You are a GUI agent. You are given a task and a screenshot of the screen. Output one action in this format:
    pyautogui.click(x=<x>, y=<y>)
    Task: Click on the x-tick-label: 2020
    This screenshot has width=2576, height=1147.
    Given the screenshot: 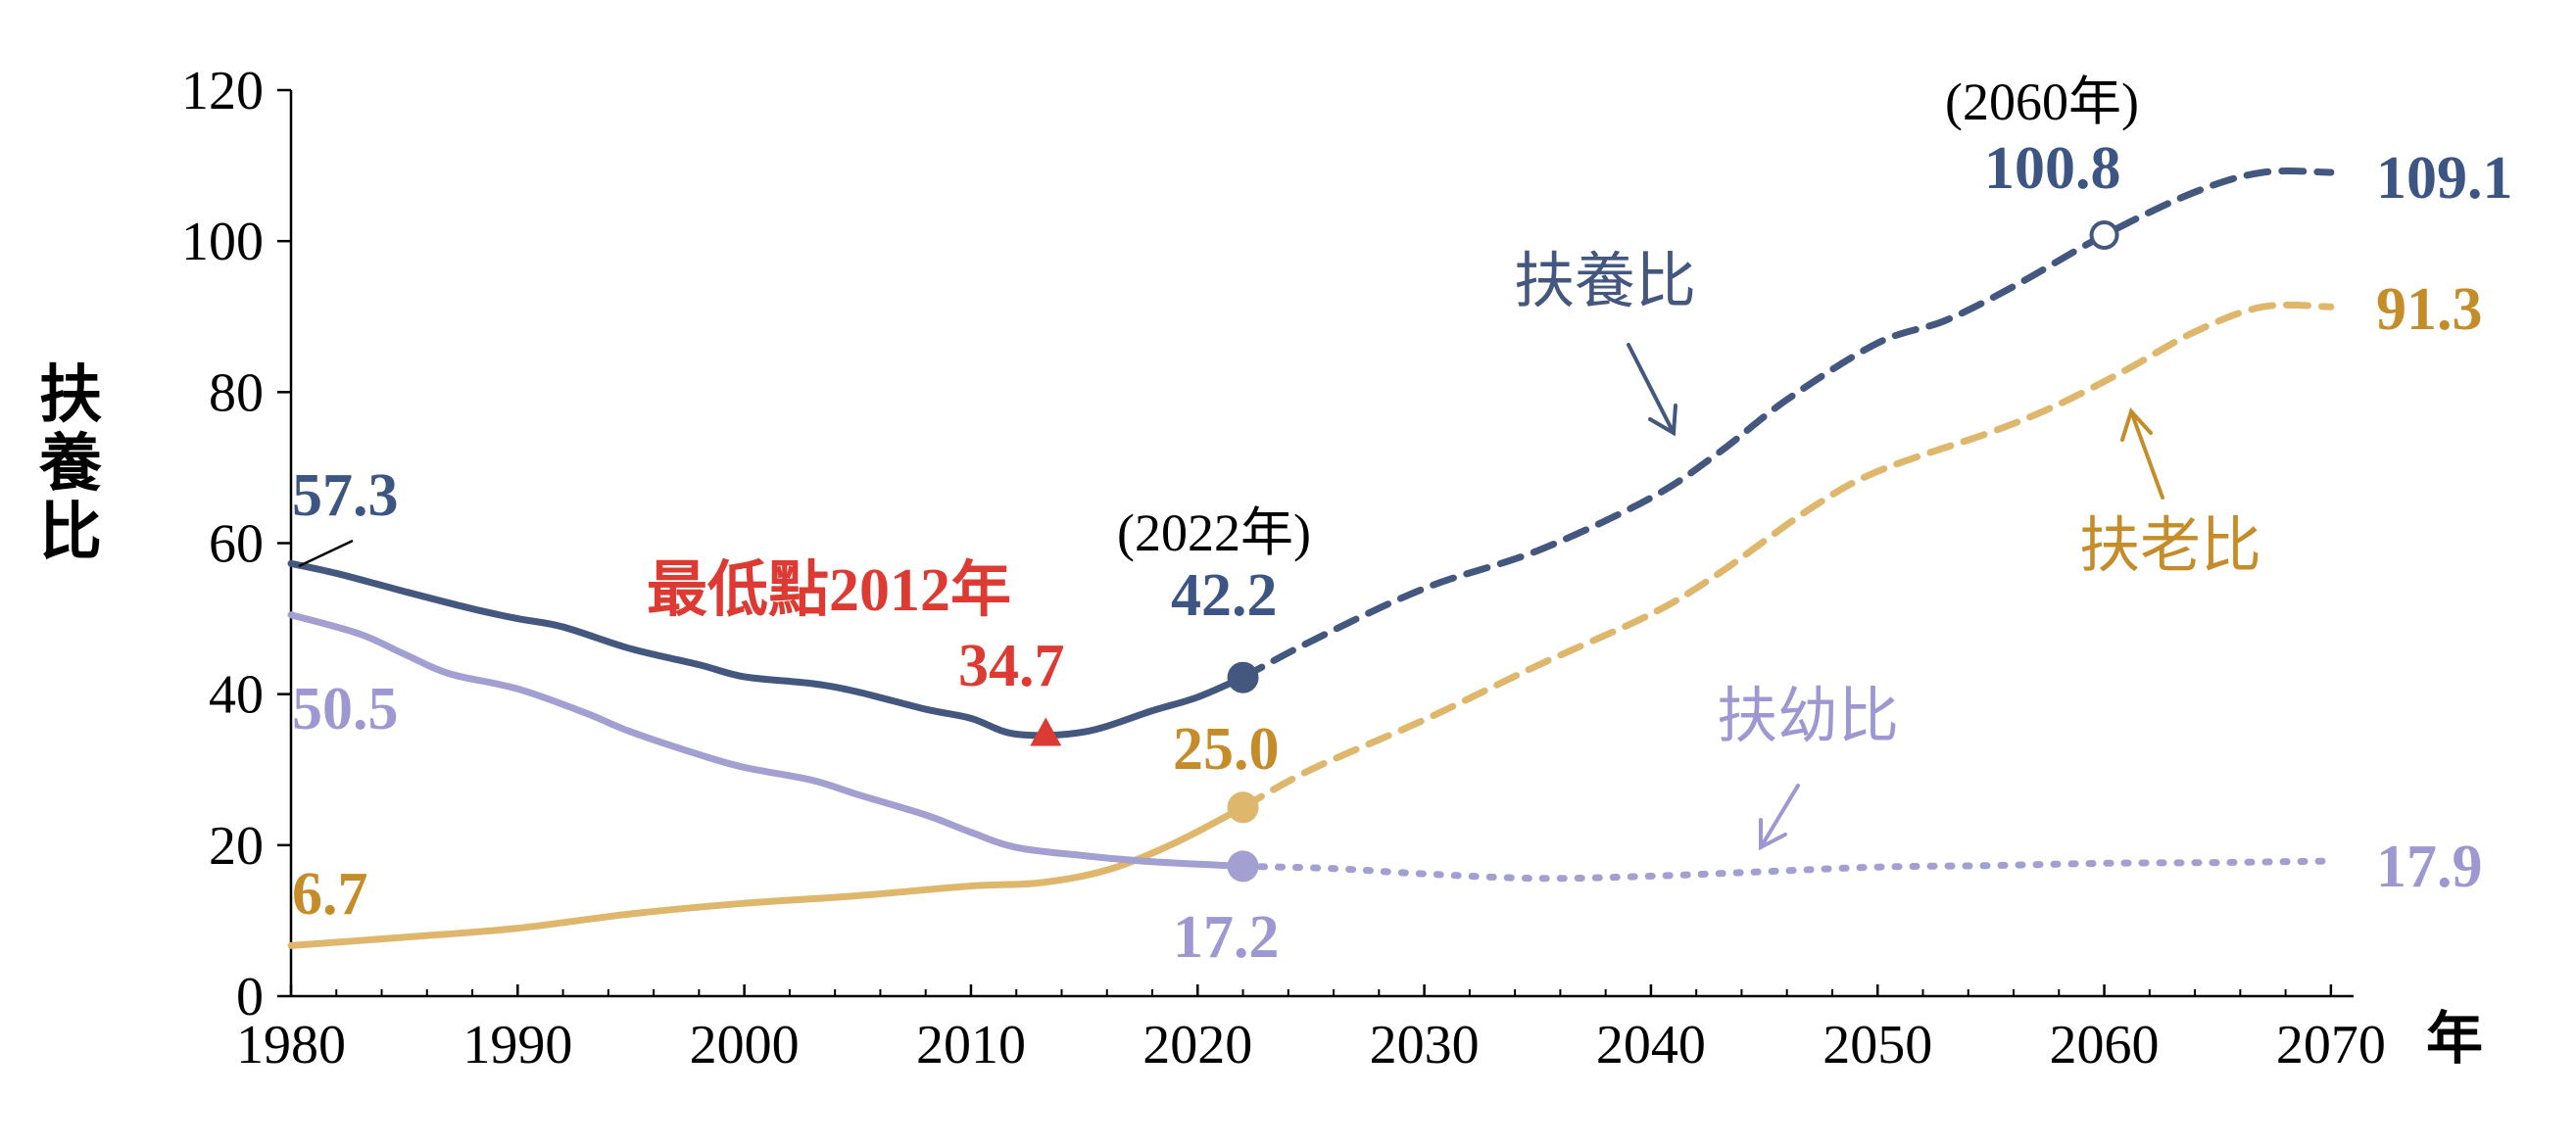 What is the action you would take?
    pyautogui.click(x=1197, y=1045)
    